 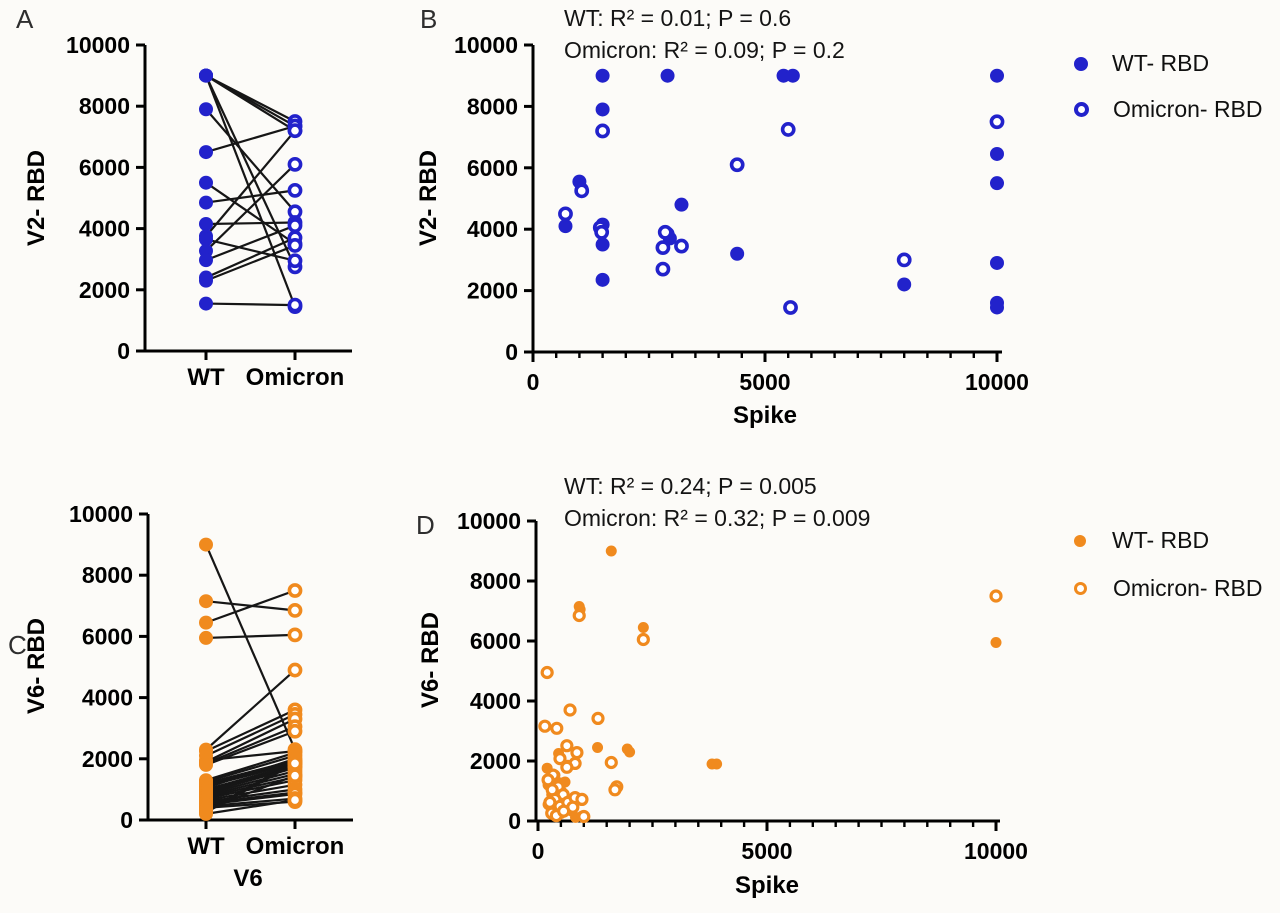 I want to click on y-tick-label: 2000, so click(x=104, y=290).